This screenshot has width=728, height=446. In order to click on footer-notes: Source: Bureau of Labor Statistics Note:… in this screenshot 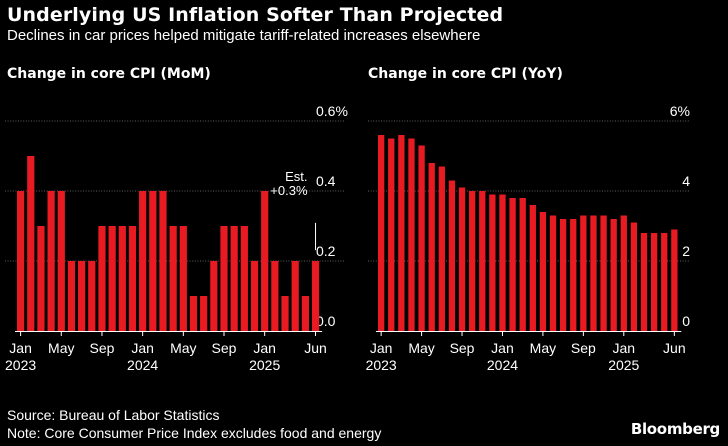, I will do `click(194, 424)`.